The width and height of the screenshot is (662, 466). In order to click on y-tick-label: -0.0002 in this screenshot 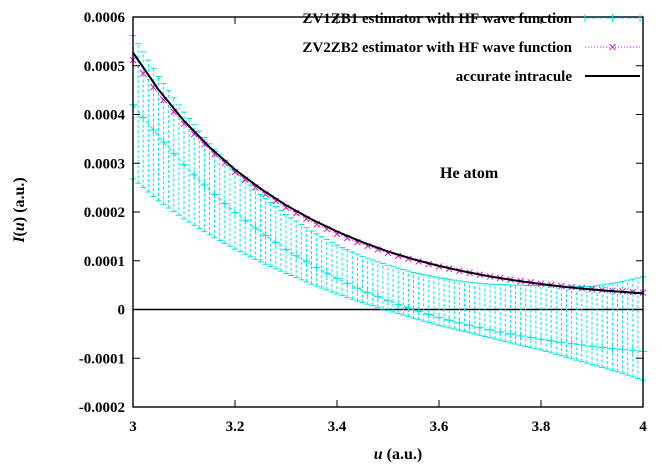, I will do `click(102, 408)`.